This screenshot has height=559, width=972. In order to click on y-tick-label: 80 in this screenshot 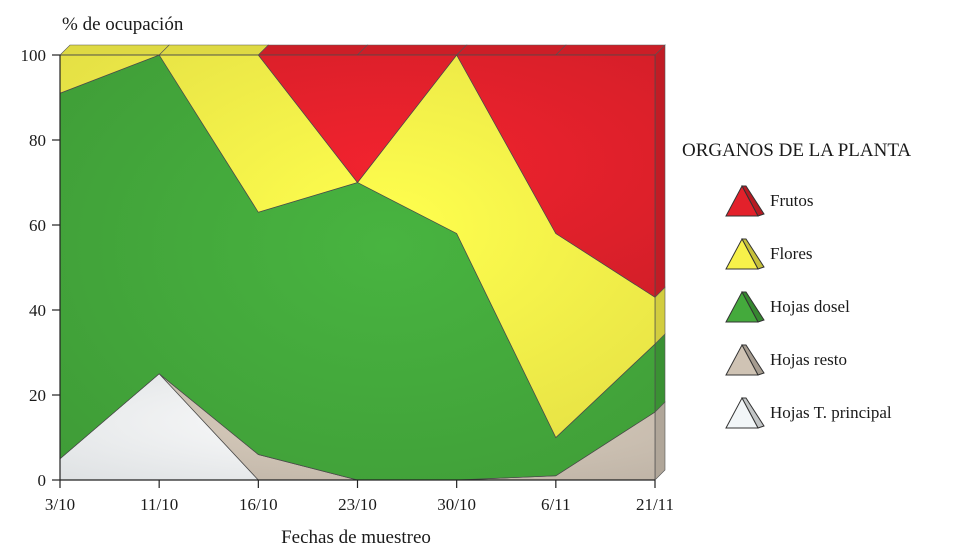, I will do `click(37, 140)`.